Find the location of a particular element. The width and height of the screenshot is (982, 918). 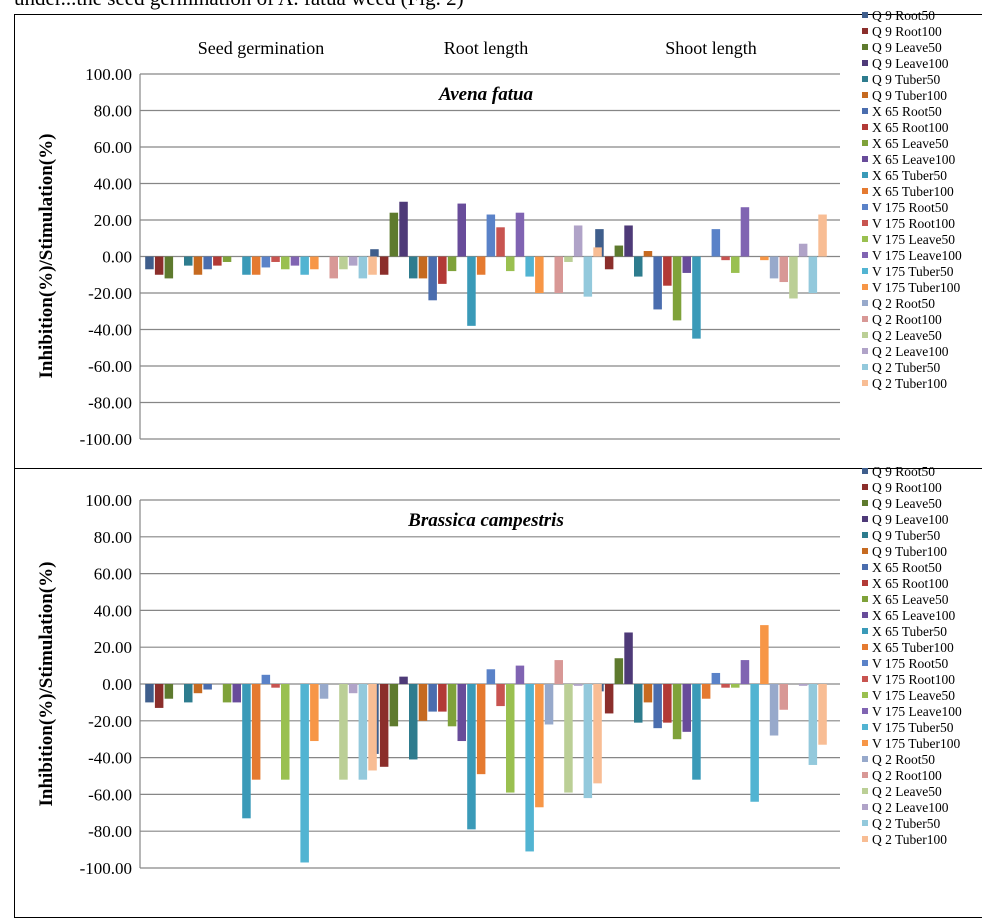

y-tick-label: 60.00 is located at coordinates (113, 574).